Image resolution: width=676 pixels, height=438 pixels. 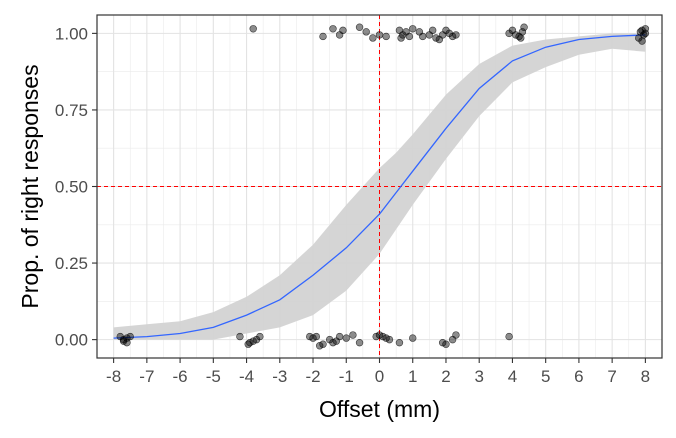 I want to click on x-tick-label: -8, so click(x=113, y=376).